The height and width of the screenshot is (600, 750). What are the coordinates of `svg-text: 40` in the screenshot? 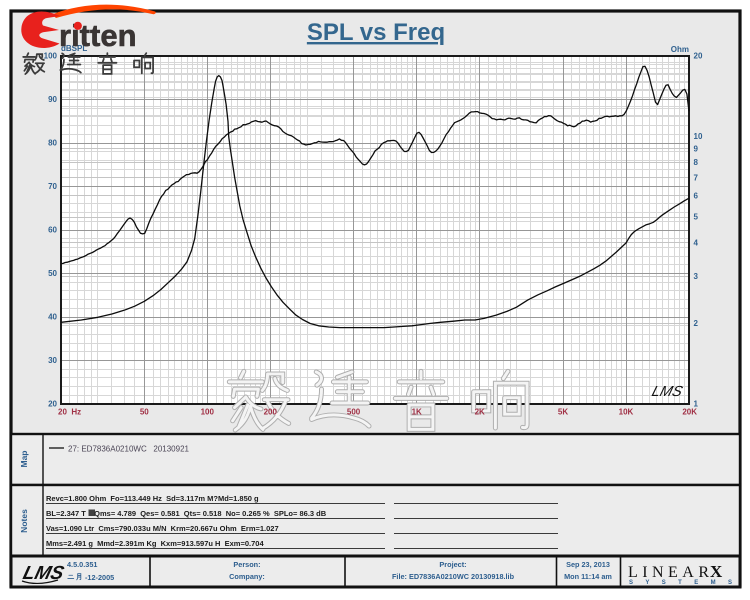 It's located at (52, 317).